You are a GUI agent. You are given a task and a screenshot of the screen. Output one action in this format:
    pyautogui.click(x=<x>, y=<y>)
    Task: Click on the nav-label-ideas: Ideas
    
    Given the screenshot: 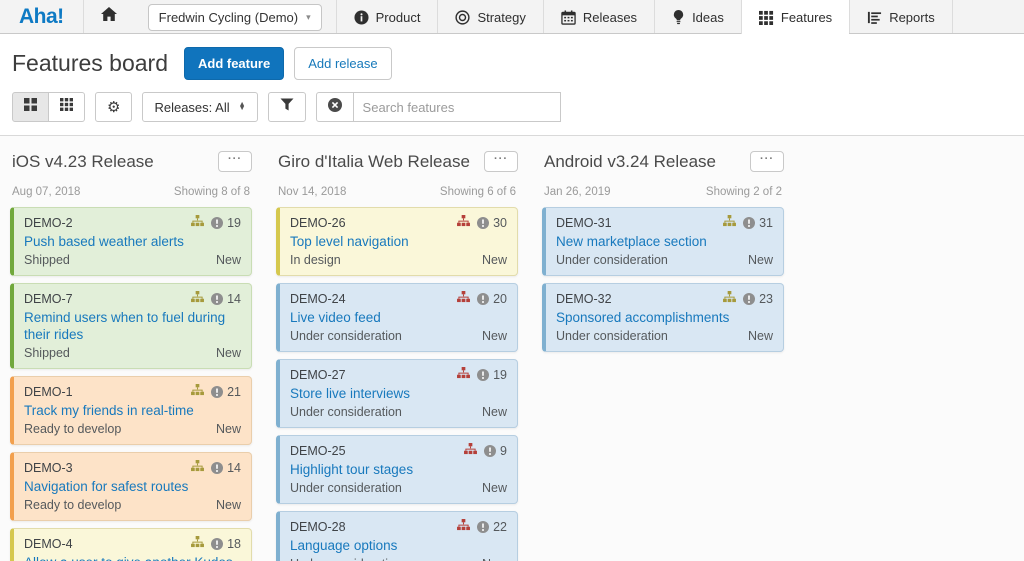 What is the action you would take?
    pyautogui.click(x=708, y=17)
    